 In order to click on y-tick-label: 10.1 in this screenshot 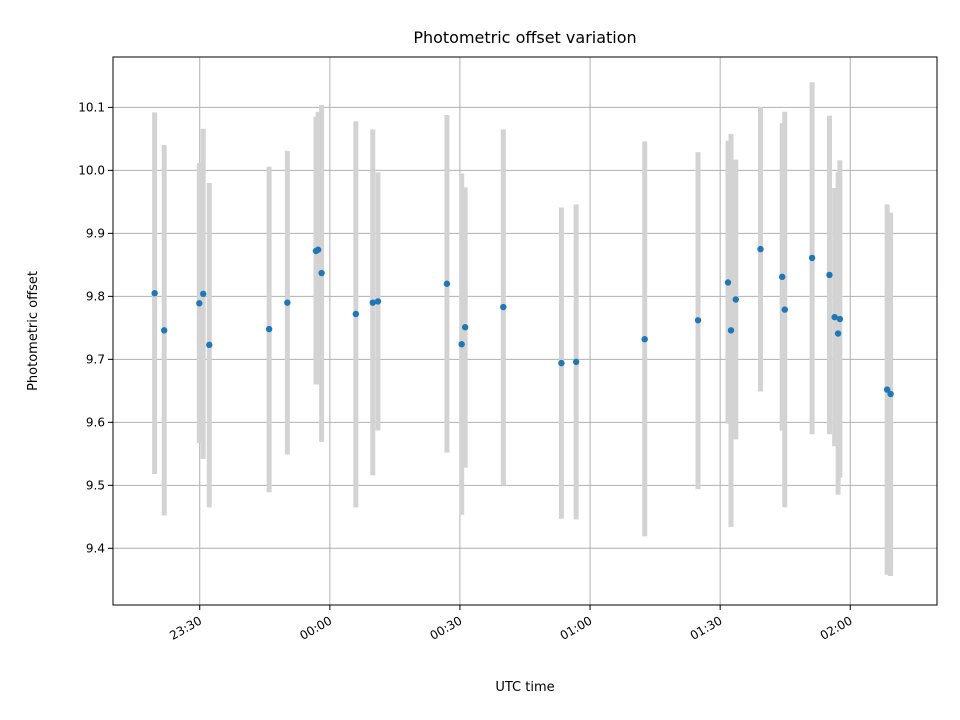, I will do `click(91, 107)`.